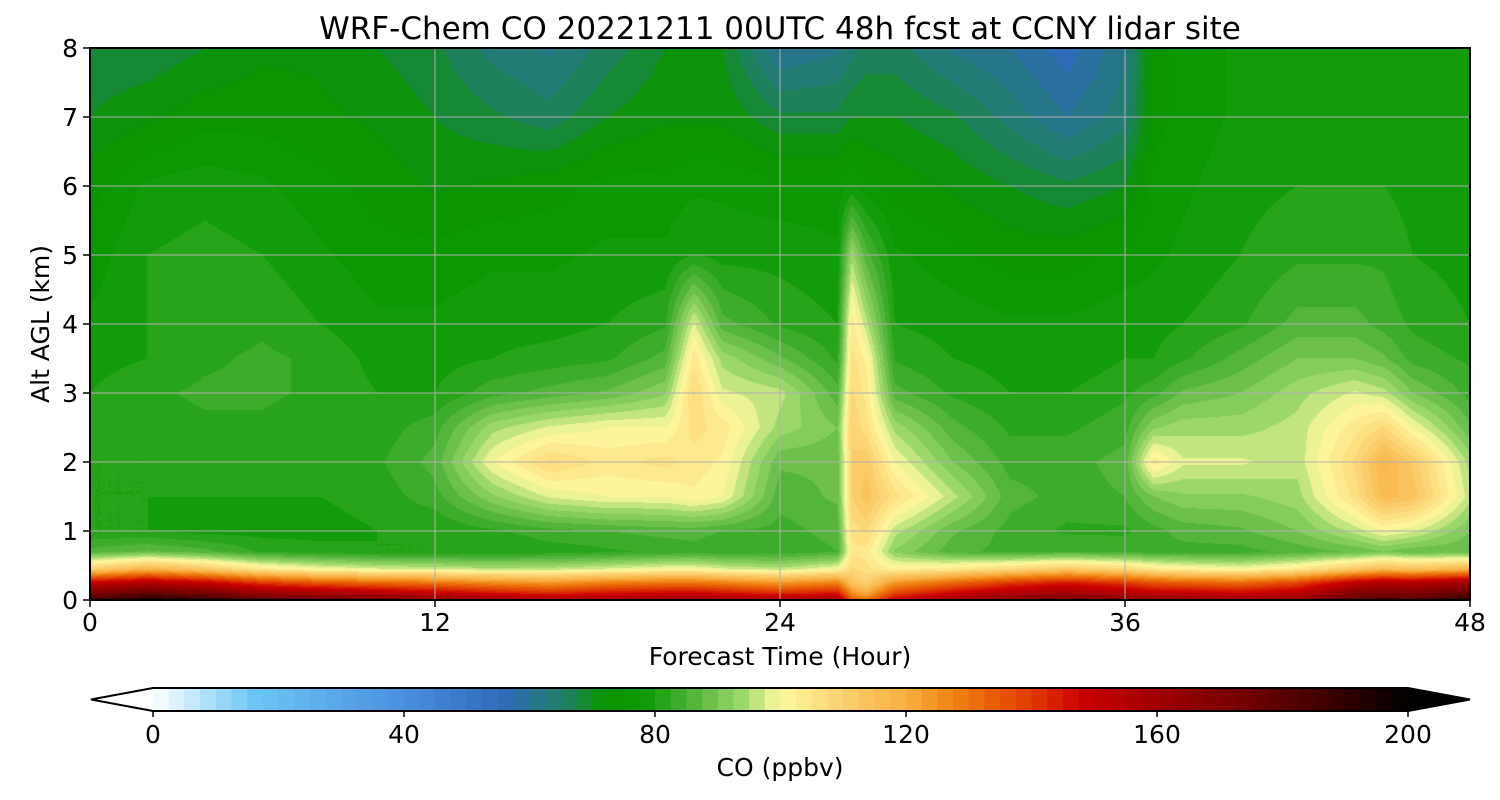 The image size is (1500, 800). Describe the element at coordinates (70, 324) in the screenshot. I see `y-tick-label-4: 4` at that location.